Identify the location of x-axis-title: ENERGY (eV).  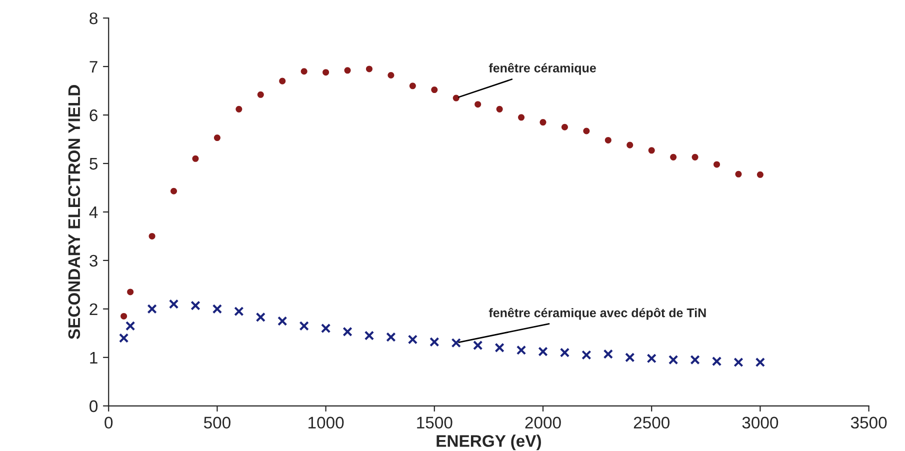
(488, 442).